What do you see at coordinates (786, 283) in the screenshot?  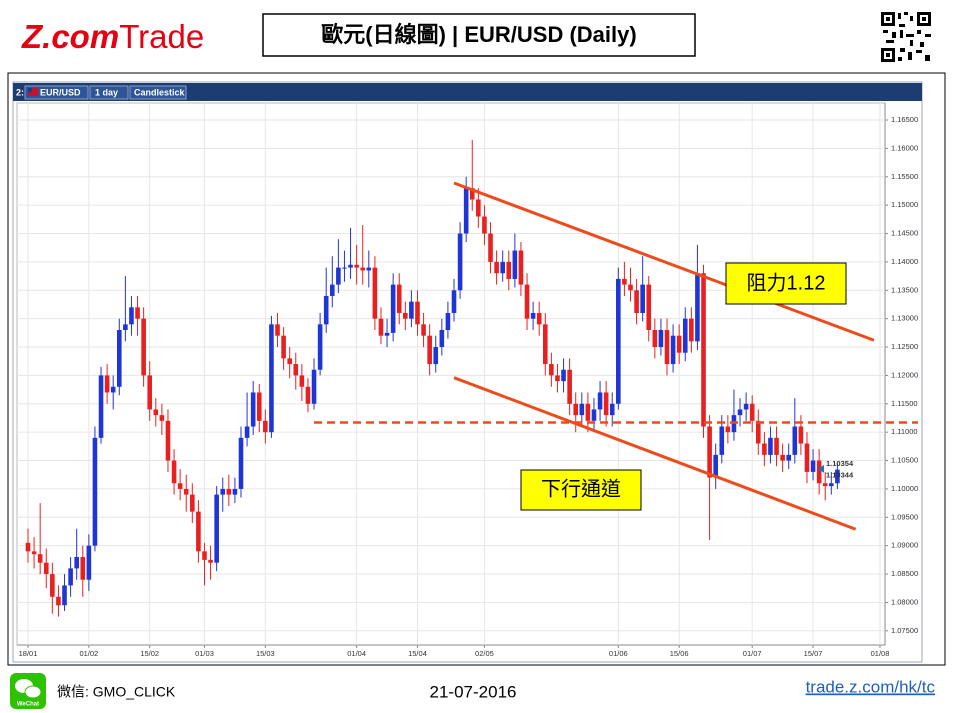 I see `annotation-box` at bounding box center [786, 283].